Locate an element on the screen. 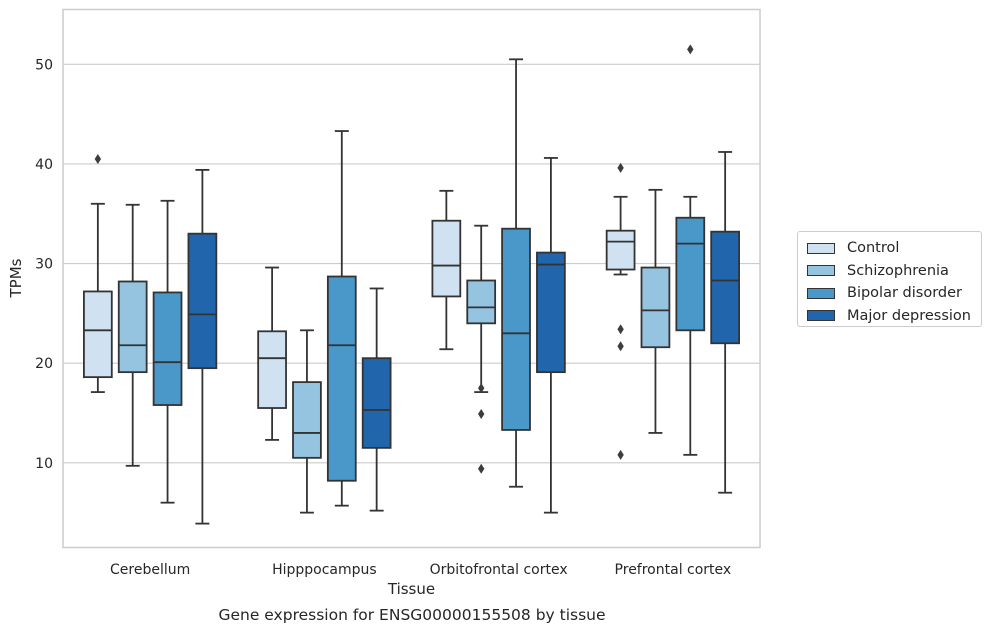 This screenshot has height=634, width=993. x-tick-label: Hipppocampus is located at coordinates (324, 570).